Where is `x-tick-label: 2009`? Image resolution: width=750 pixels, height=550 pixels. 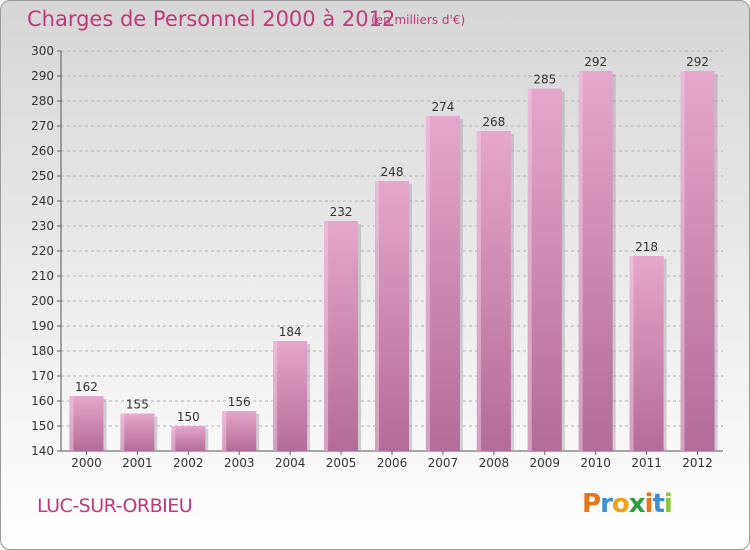
x-tick-label: 2009 is located at coordinates (544, 463).